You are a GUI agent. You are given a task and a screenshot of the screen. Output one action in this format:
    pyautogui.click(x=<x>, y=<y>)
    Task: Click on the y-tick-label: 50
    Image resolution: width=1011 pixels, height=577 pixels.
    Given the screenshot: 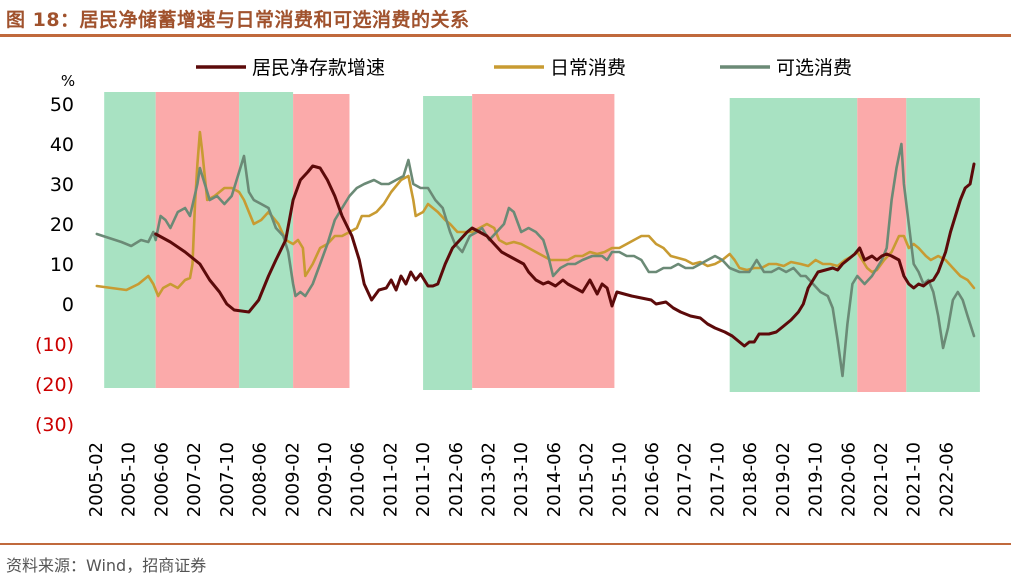 What is the action you would take?
    pyautogui.click(x=62, y=105)
    